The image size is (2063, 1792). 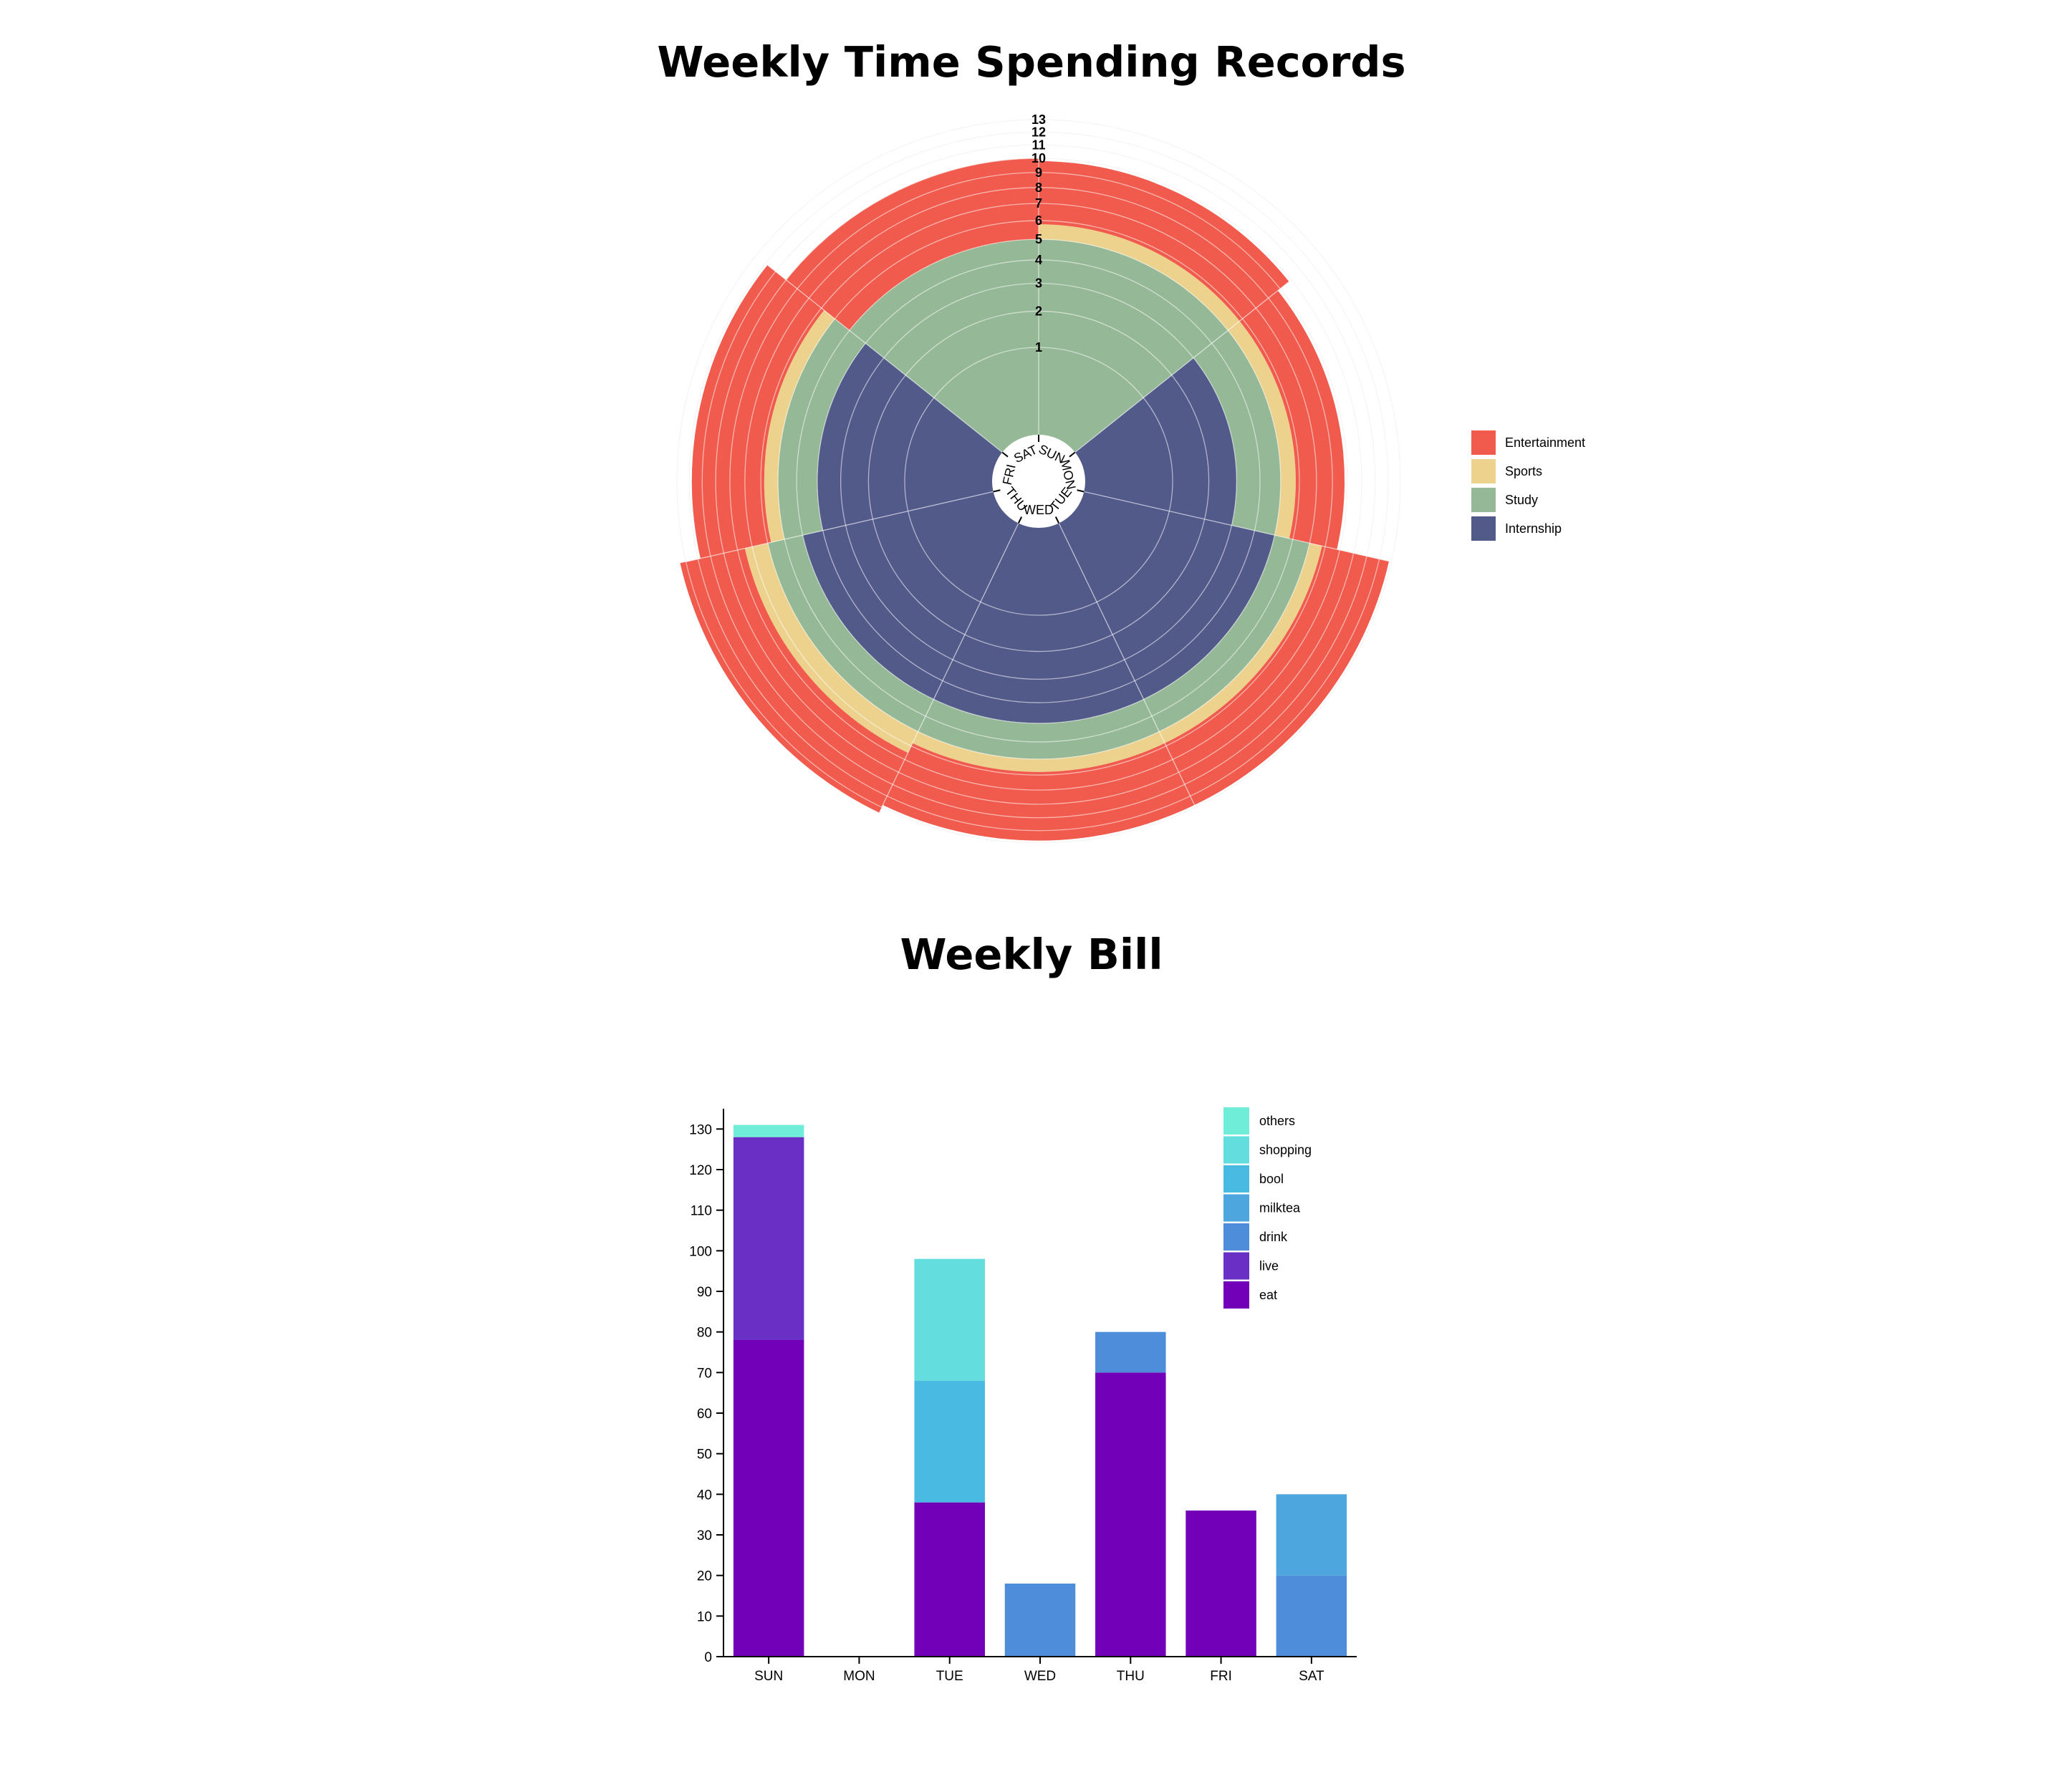 I want to click on bill-x-tick-label-thu: THU, so click(x=1131, y=1676).